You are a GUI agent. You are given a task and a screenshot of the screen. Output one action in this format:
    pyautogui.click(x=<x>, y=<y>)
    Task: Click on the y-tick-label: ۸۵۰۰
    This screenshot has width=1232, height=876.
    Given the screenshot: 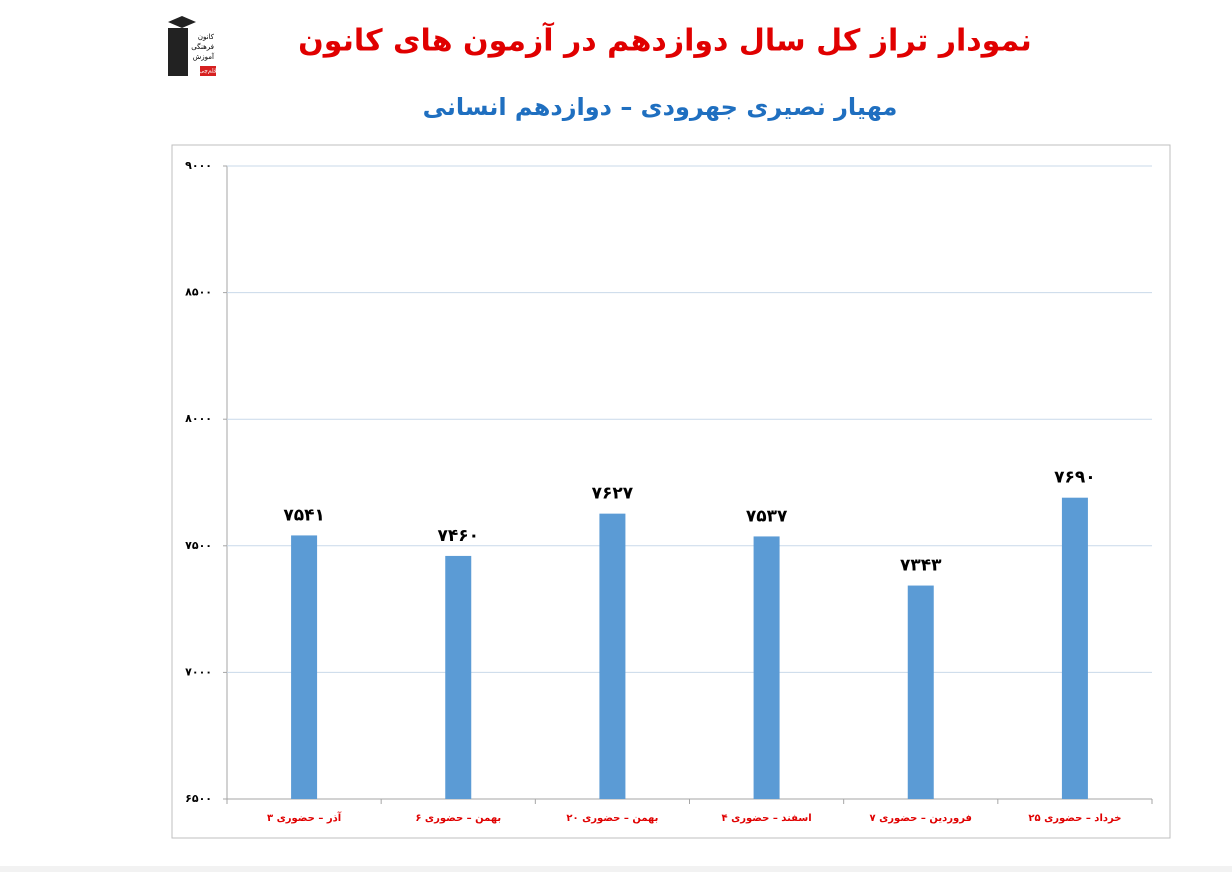 What is the action you would take?
    pyautogui.click(x=198, y=292)
    